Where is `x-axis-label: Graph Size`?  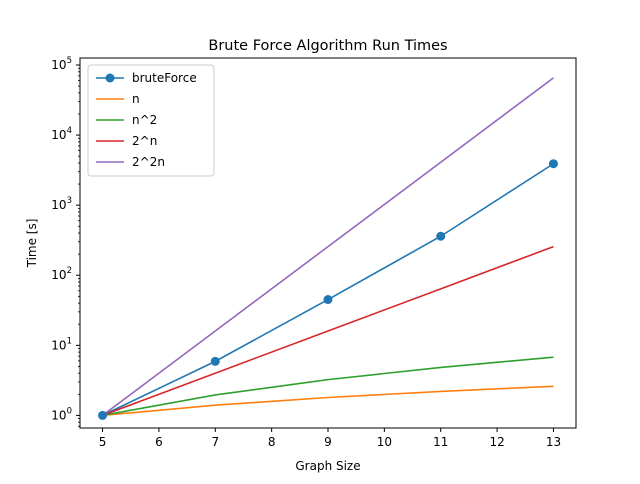
x-axis-label: Graph Size is located at coordinates (327, 466).